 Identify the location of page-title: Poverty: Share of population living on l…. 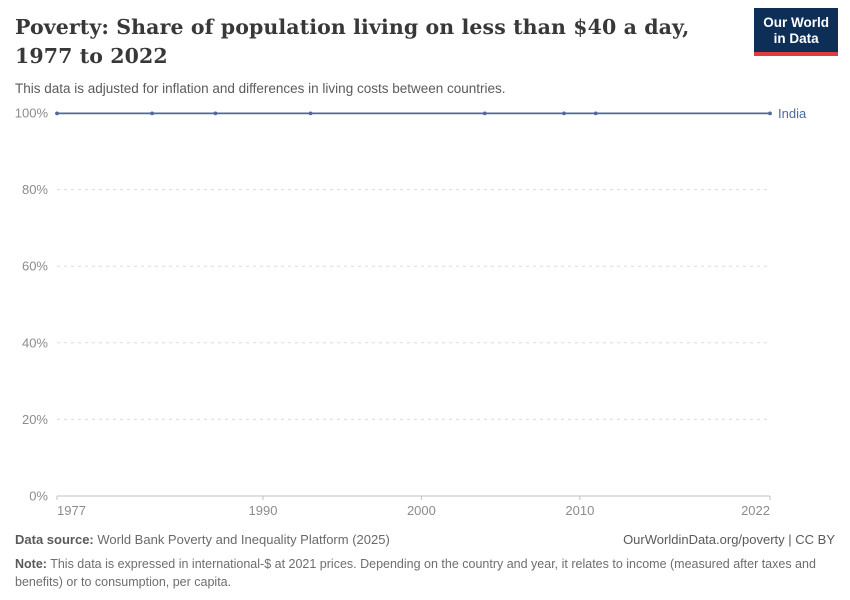
(352, 42).